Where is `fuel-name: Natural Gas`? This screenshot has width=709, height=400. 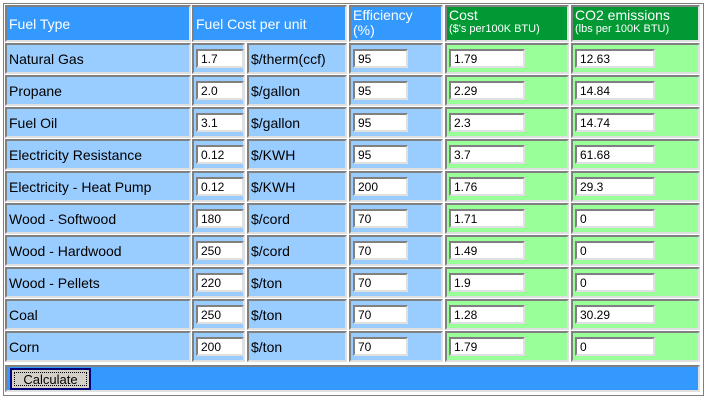 fuel-name: Natural Gas is located at coordinates (46, 58).